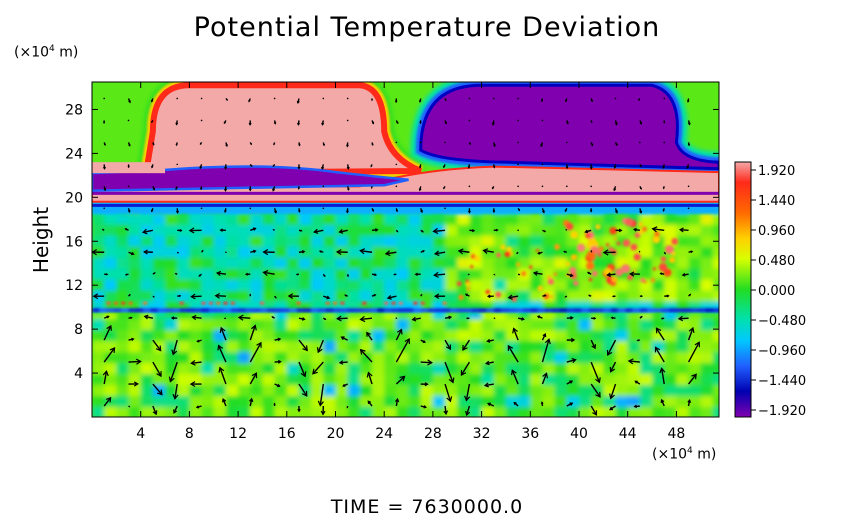 This screenshot has width=854, height=519. Describe the element at coordinates (189, 434) in the screenshot. I see `x-tick-label: 8` at that location.